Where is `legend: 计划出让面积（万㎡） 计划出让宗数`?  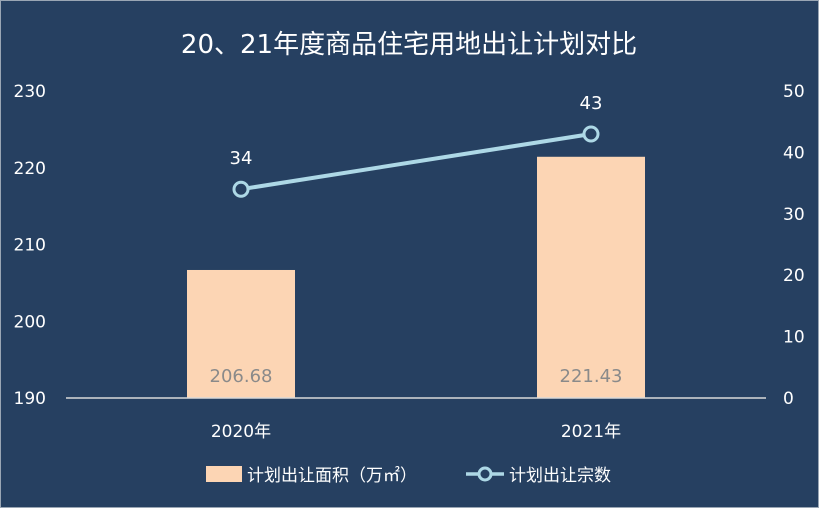
legend: 计划出让面积（万㎡） 计划出让宗数 is located at coordinates (408, 476).